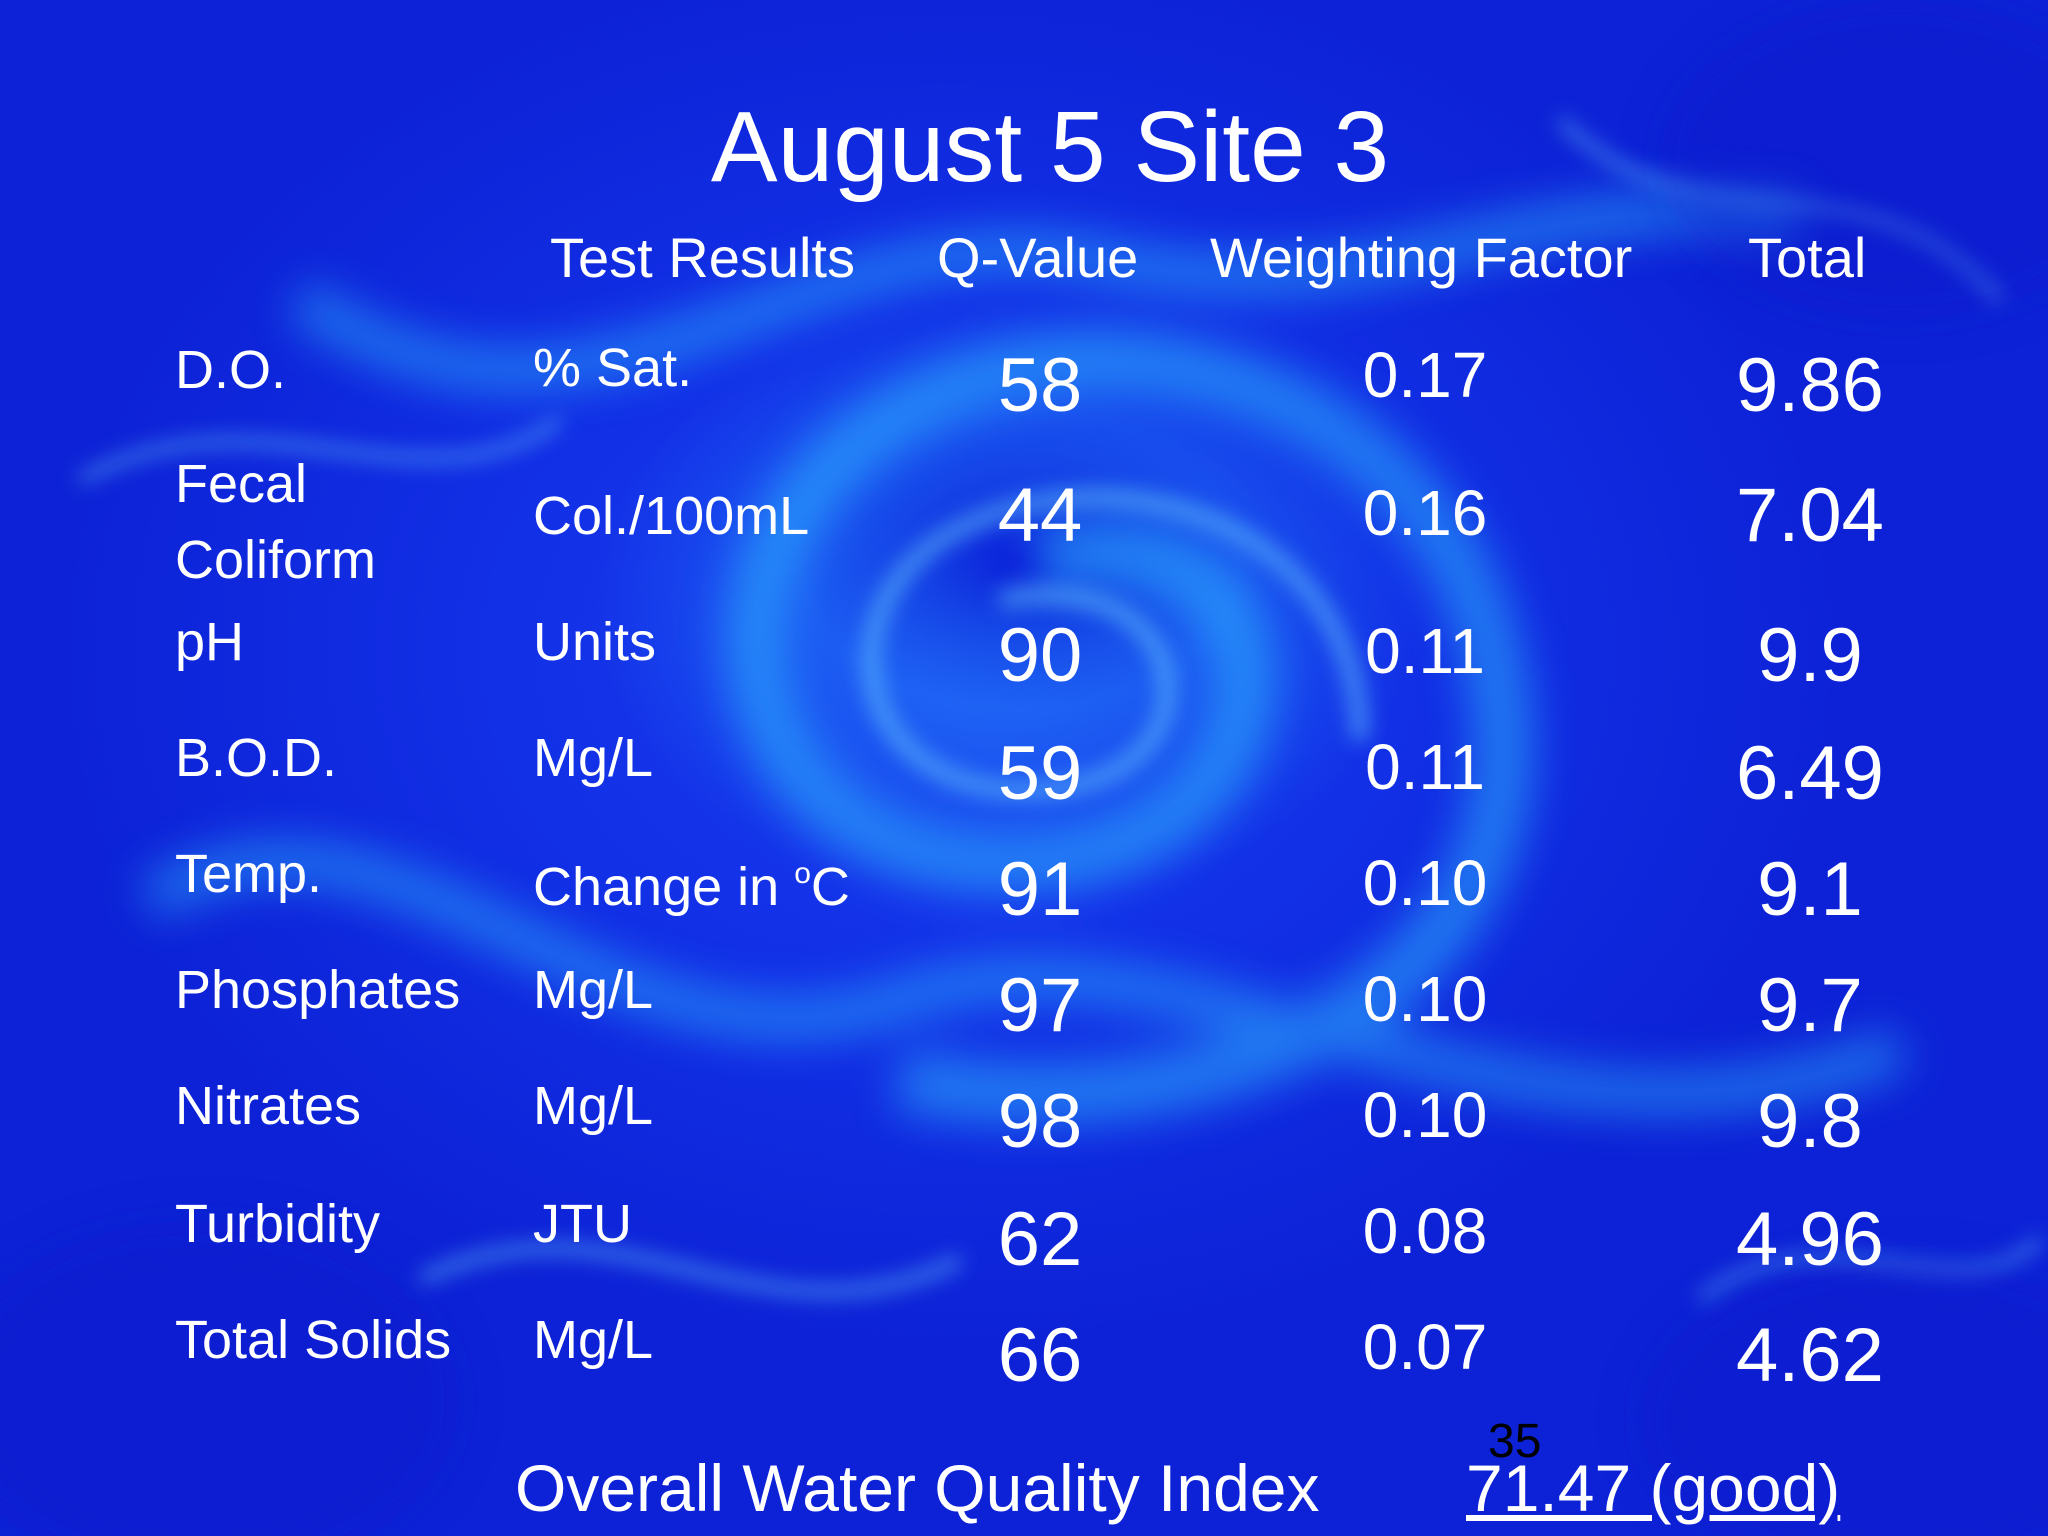  Describe the element at coordinates (268, 1106) in the screenshot. I see `row-parameter: Nitrates` at that location.